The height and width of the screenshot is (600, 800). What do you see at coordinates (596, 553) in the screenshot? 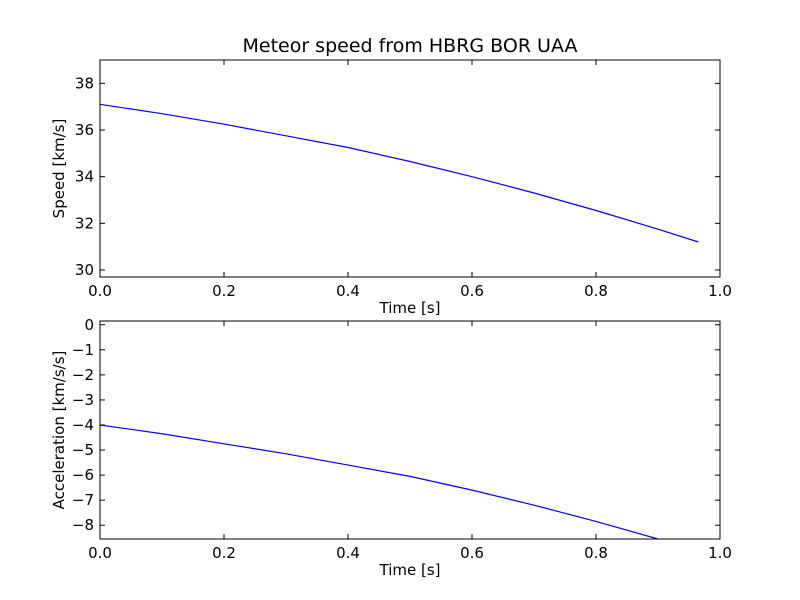
I see `x-tick-label-acceleration: 0.8` at bounding box center [596, 553].